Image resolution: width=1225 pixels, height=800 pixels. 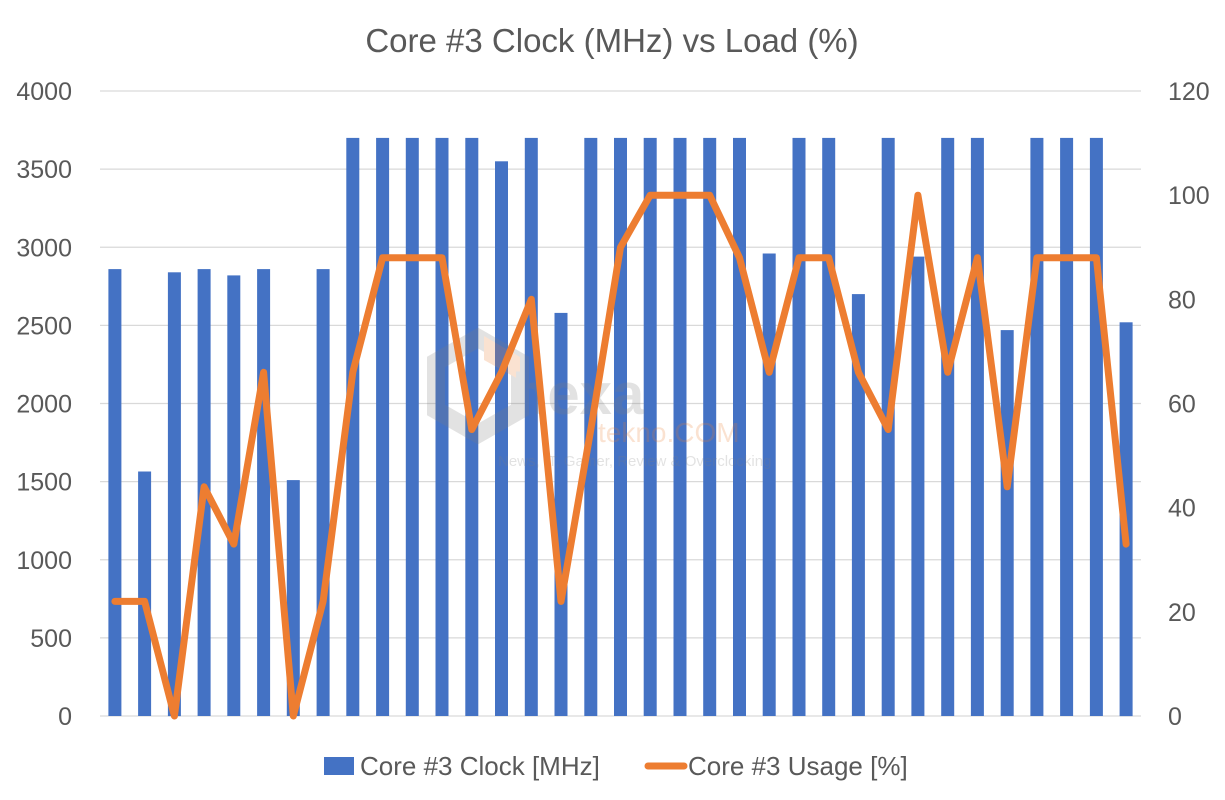 I want to click on right-tick-label: 120, so click(x=1189, y=92).